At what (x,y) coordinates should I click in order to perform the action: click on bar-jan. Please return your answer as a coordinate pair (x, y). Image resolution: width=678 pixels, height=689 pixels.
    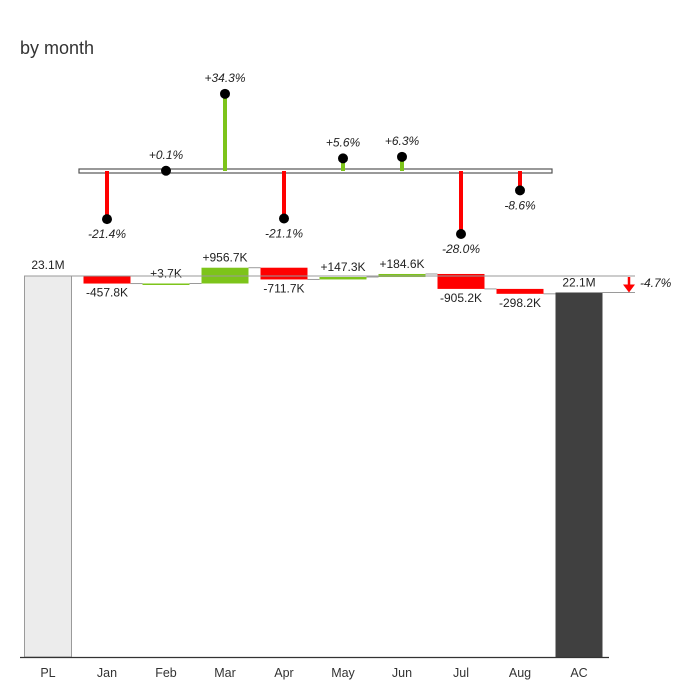
    Looking at the image, I should click on (107, 280).